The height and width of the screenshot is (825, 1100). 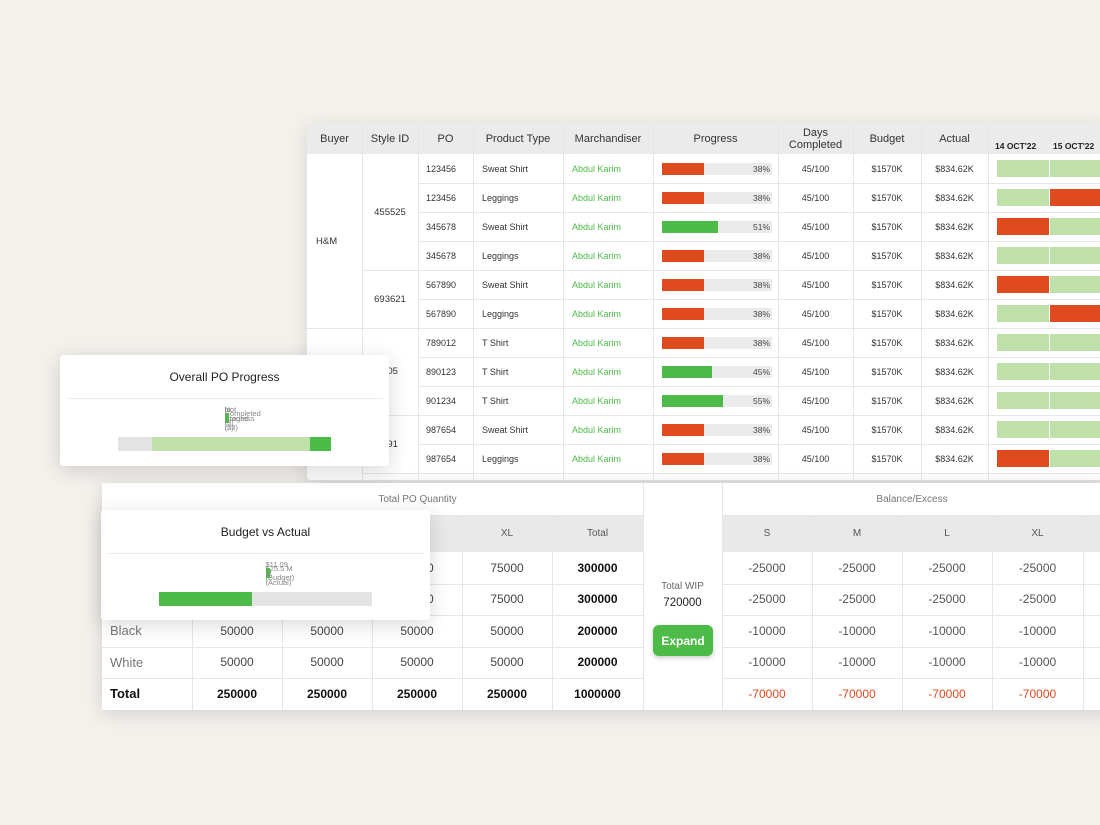 I want to click on column-header: Buyer, so click(x=334, y=138).